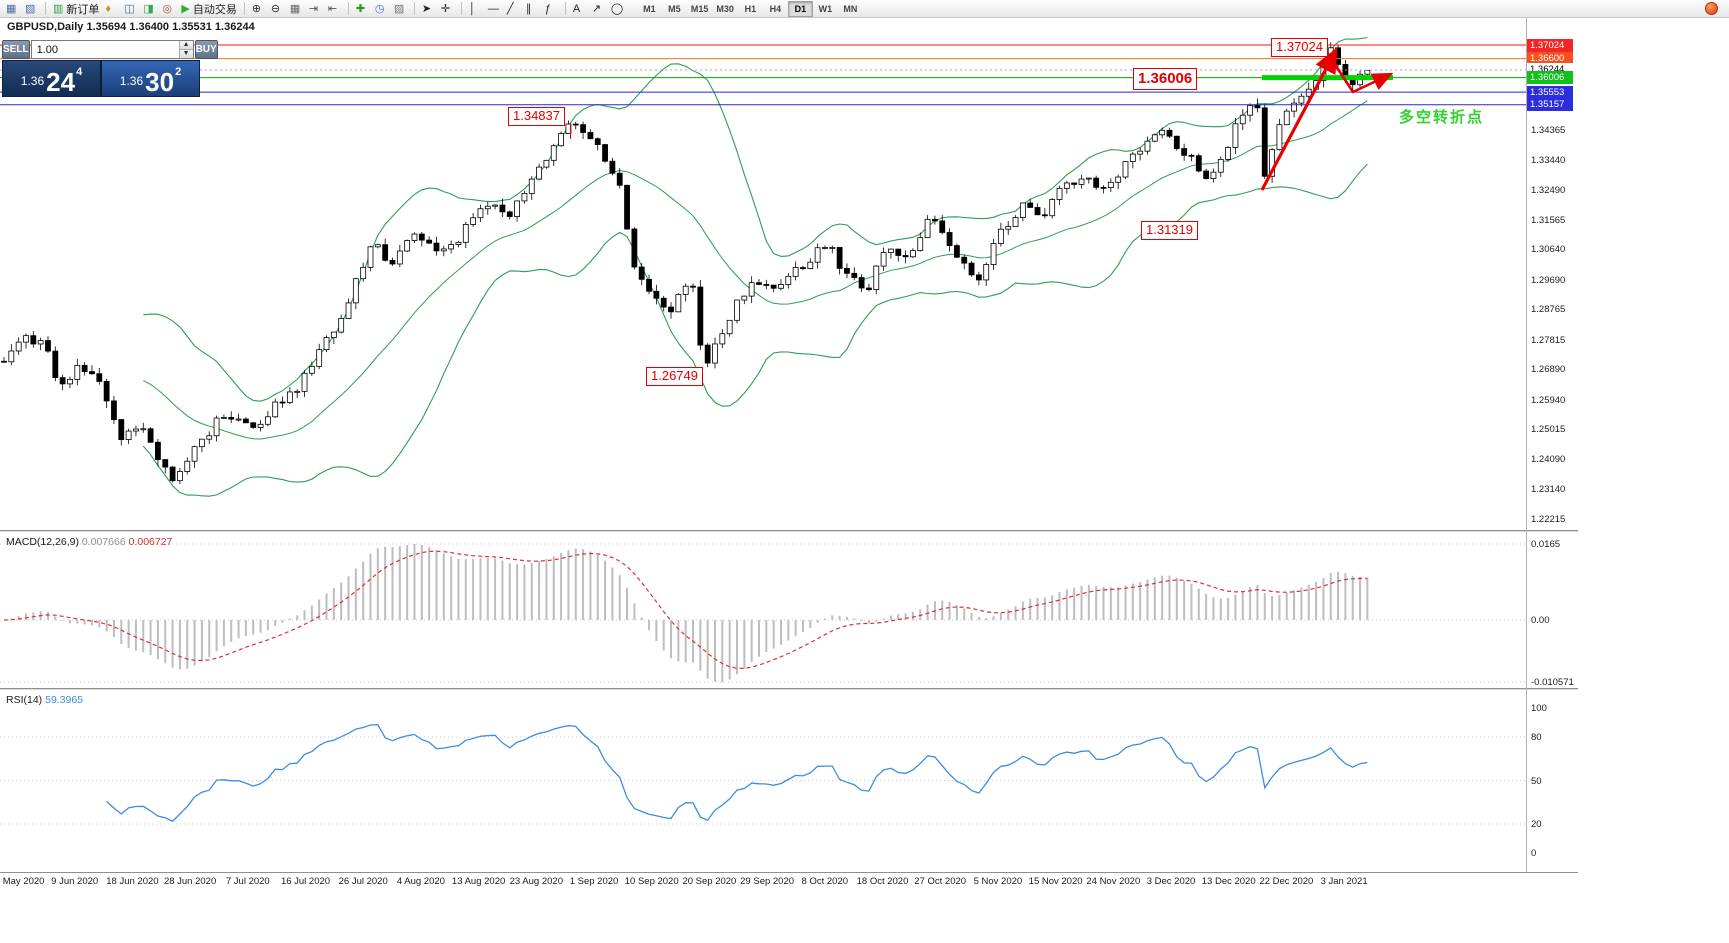 Image resolution: width=1729 pixels, height=943 pixels. Describe the element at coordinates (1548, 460) in the screenshot. I see `price-axis-label: 1.24090` at that location.